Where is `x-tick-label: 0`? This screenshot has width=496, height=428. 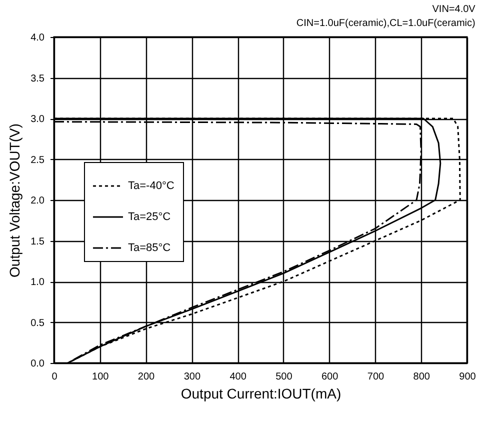
x-tick-label: 0 is located at coordinates (55, 377).